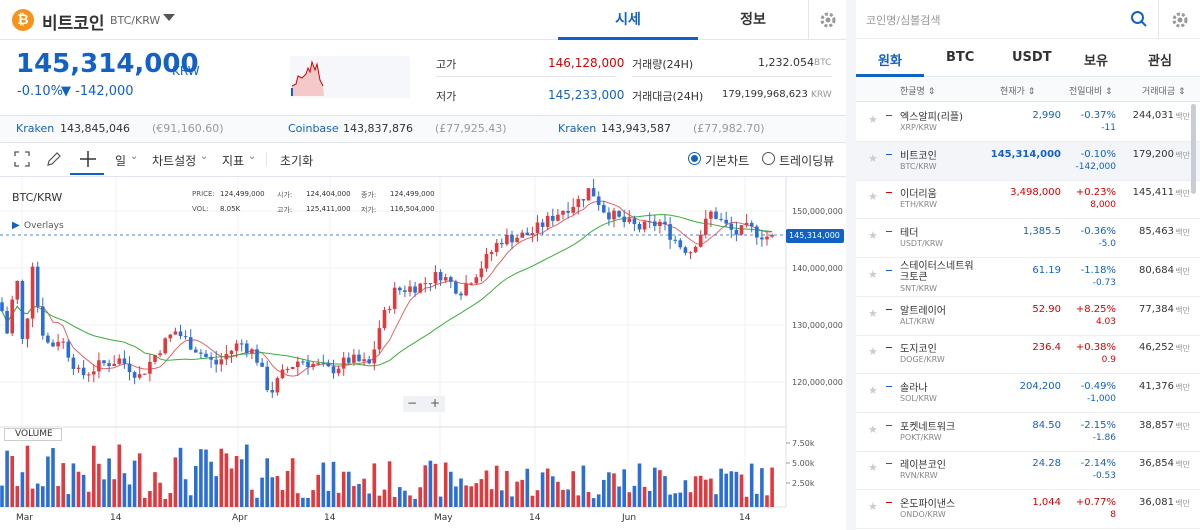 Image resolution: width=1200 pixels, height=530 pixels. I want to click on draw-pencil-icon, so click(54, 159).